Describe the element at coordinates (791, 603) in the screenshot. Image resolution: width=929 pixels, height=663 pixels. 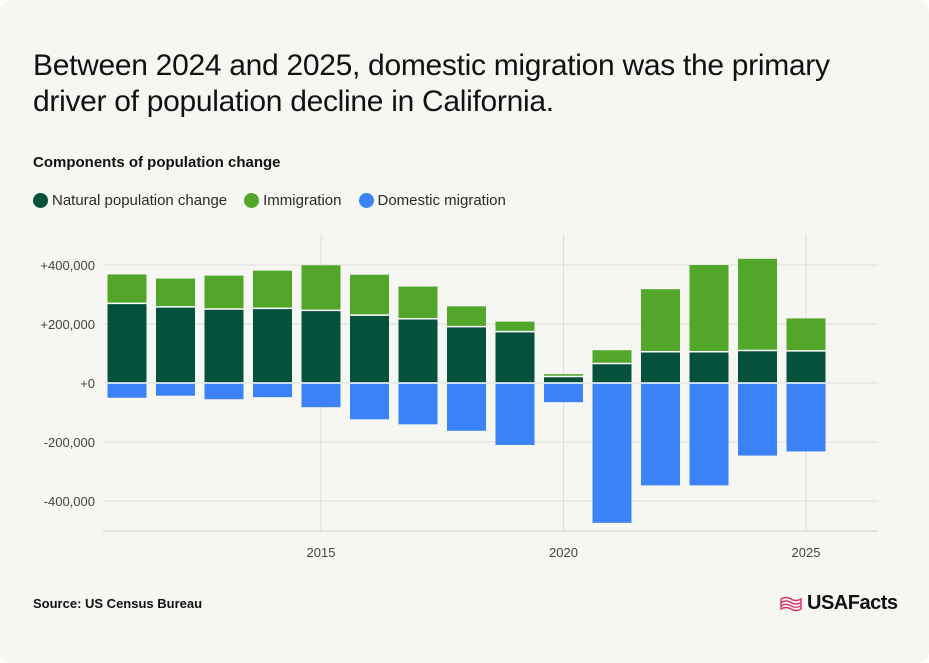
I see `usafacts-flag-icon` at that location.